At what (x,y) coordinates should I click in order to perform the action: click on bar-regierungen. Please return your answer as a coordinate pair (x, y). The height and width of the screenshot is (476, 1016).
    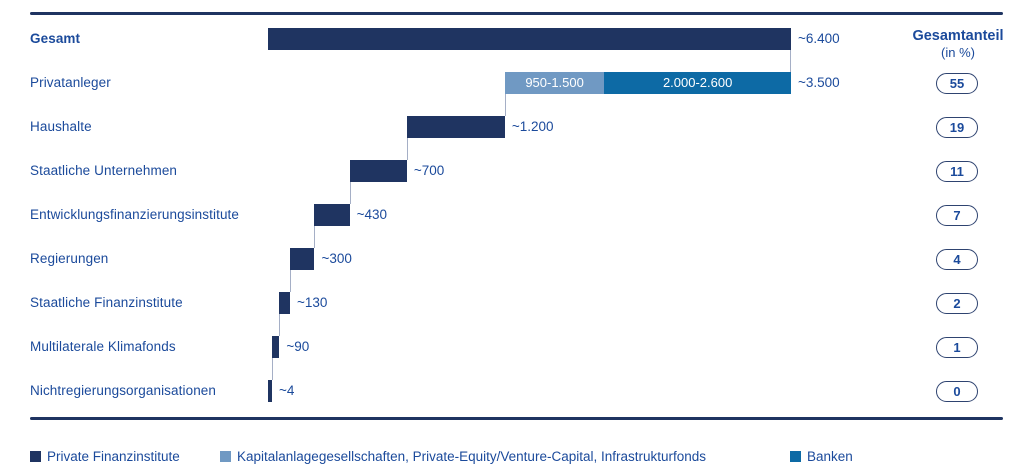
    Looking at the image, I should click on (302, 259).